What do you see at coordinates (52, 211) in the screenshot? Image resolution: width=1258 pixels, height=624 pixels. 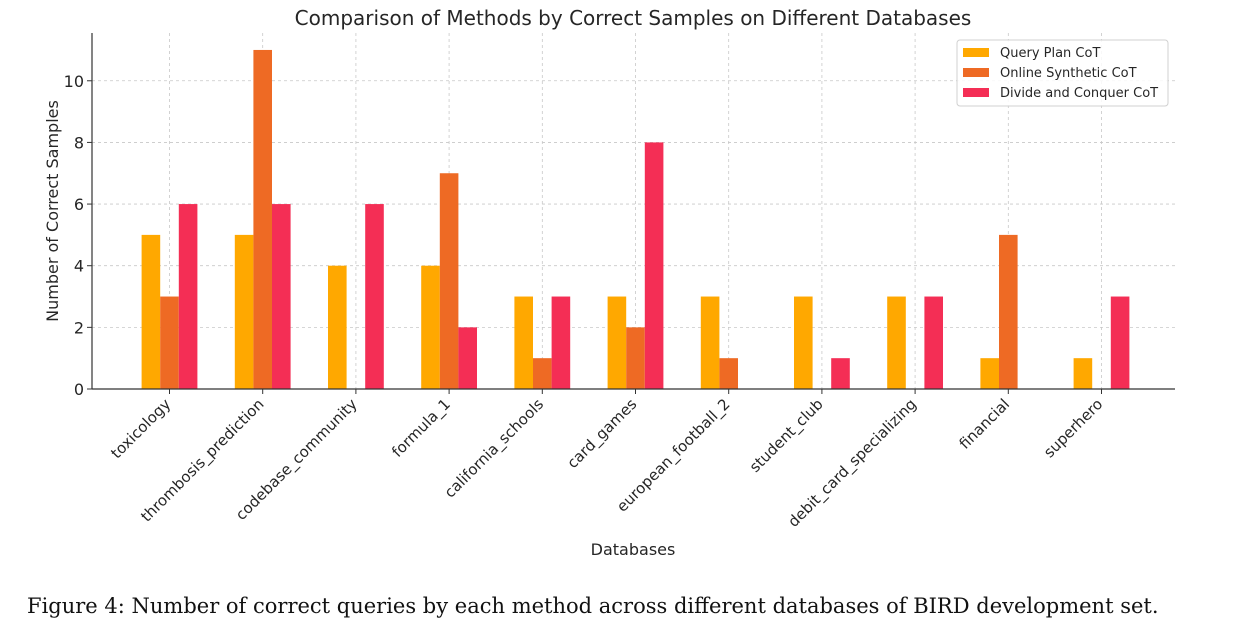 I see `y-axis-label: Number of Correct Samples` at bounding box center [52, 211].